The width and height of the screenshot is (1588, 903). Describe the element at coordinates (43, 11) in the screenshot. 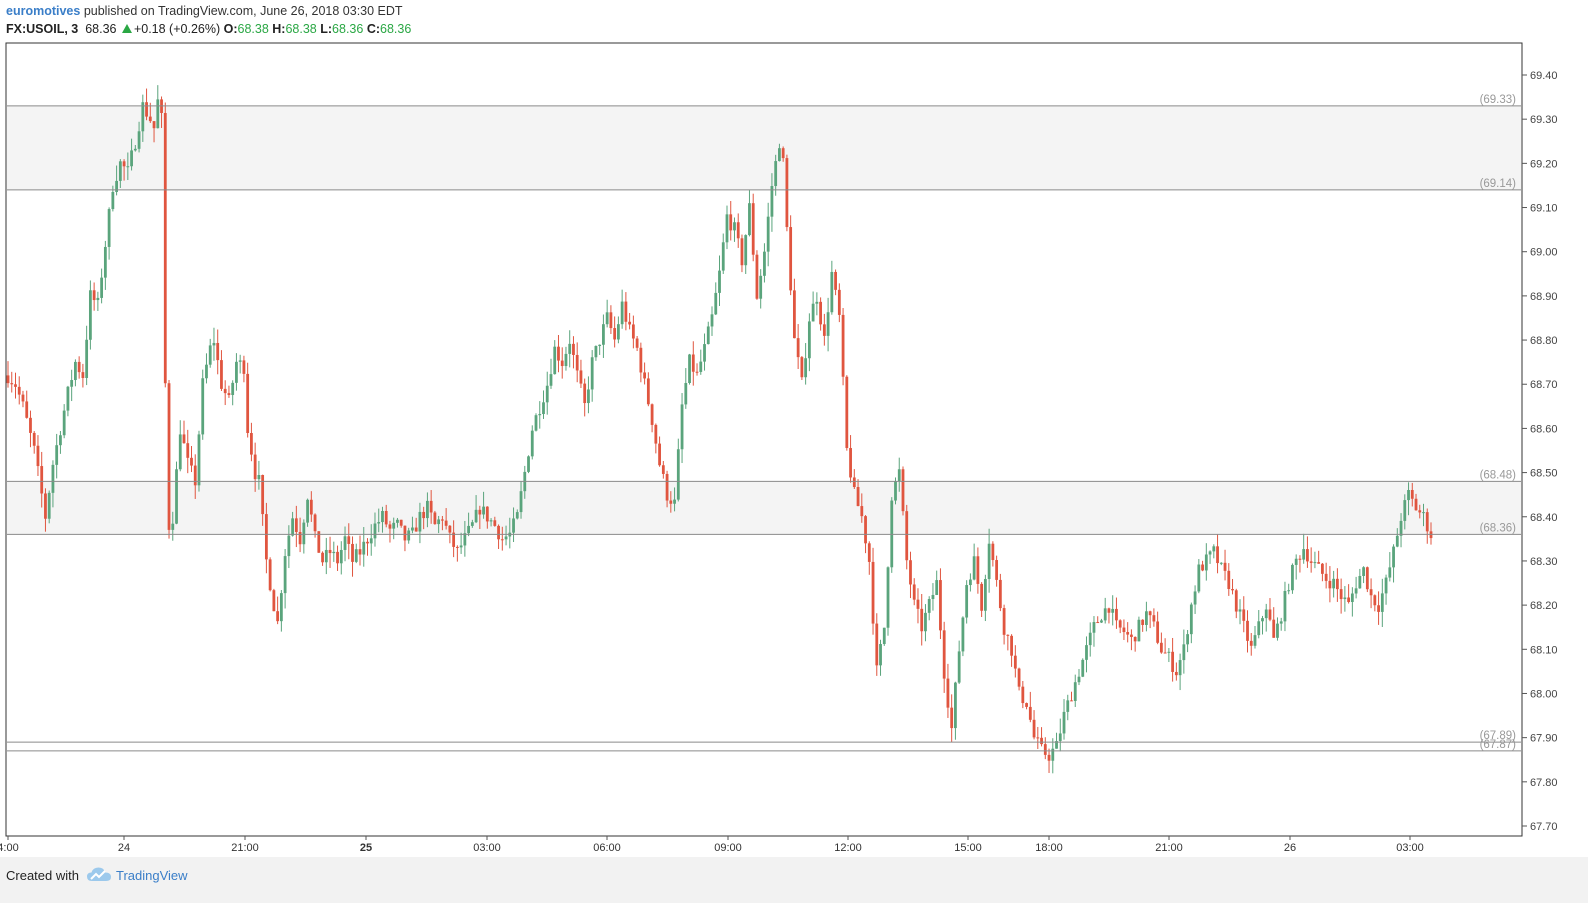

I see `author-link: euromotives` at that location.